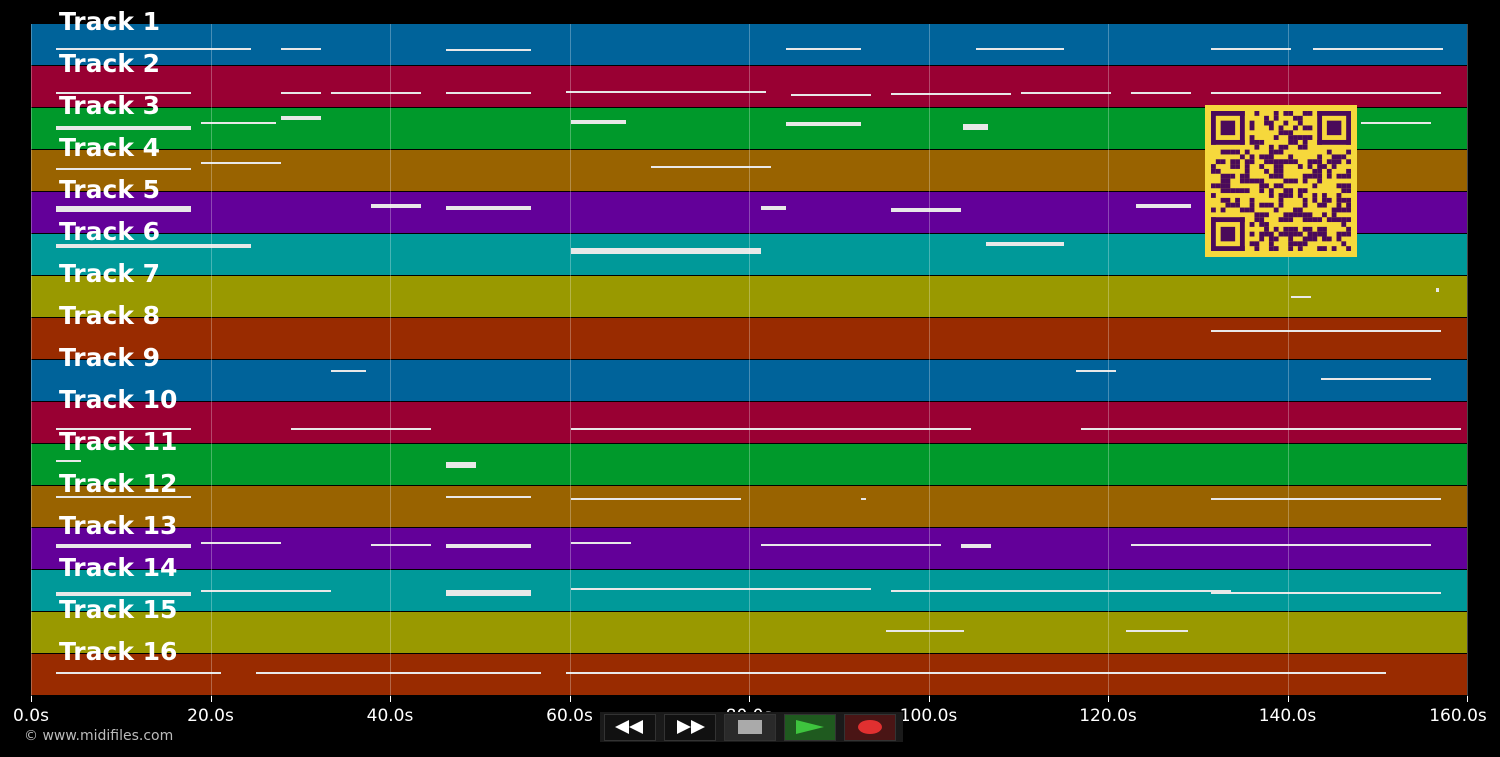  Describe the element at coordinates (749, 583) in the screenshot. I see `track-lane: Track 14` at that location.